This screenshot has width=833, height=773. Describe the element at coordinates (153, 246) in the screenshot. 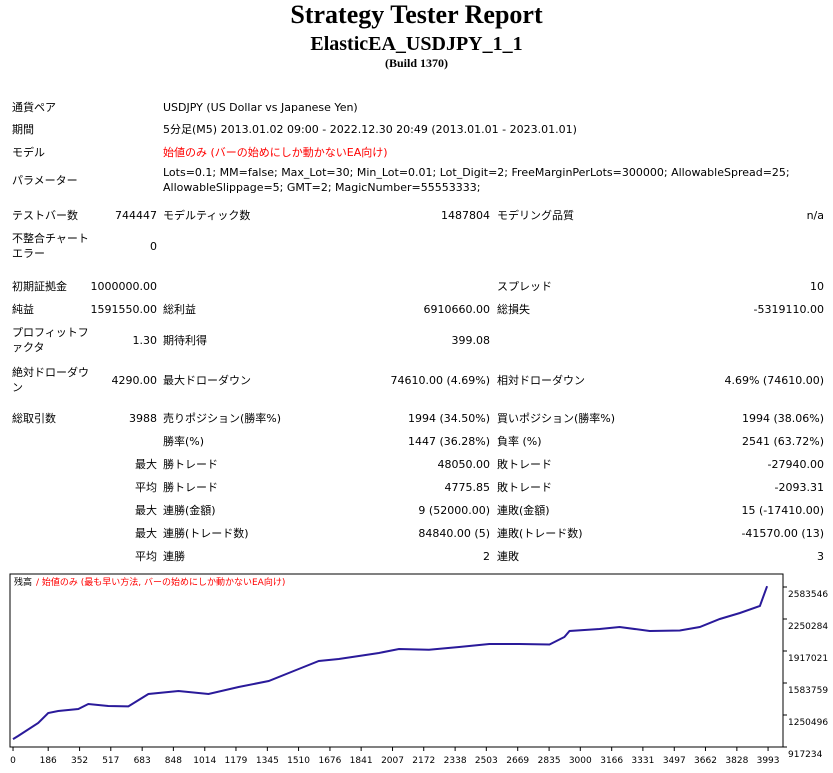

I see `stat-value: 0` at that location.